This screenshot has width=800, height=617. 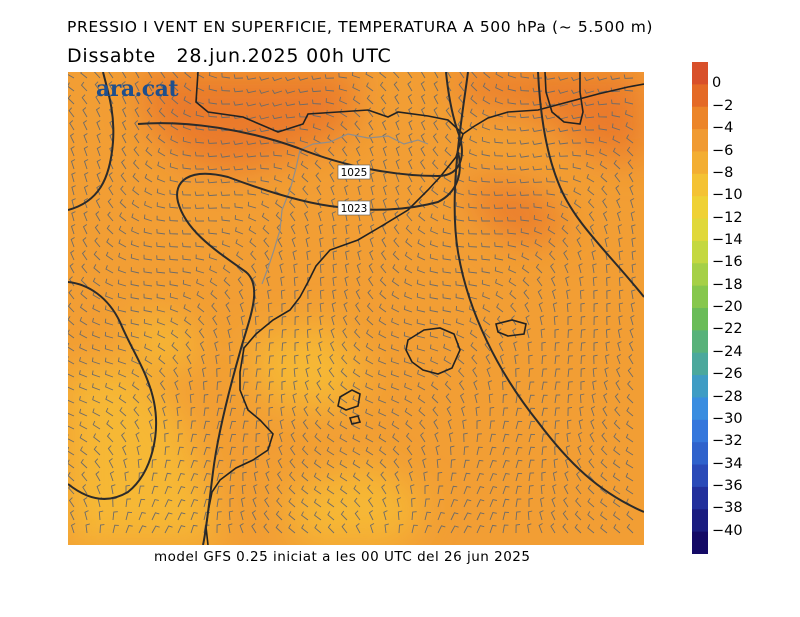 What do you see at coordinates (248, 122) in the screenshot?
I see `warm-zone-north` at bounding box center [248, 122].